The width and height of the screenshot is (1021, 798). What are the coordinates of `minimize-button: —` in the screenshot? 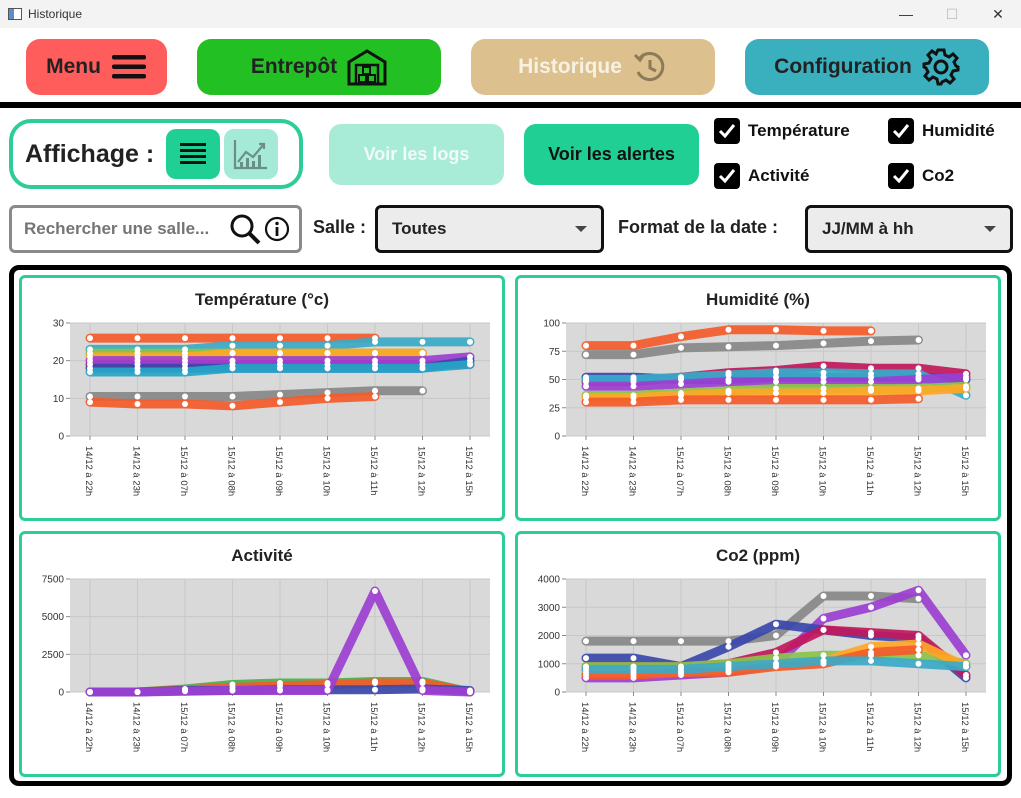 It's located at (906, 14).